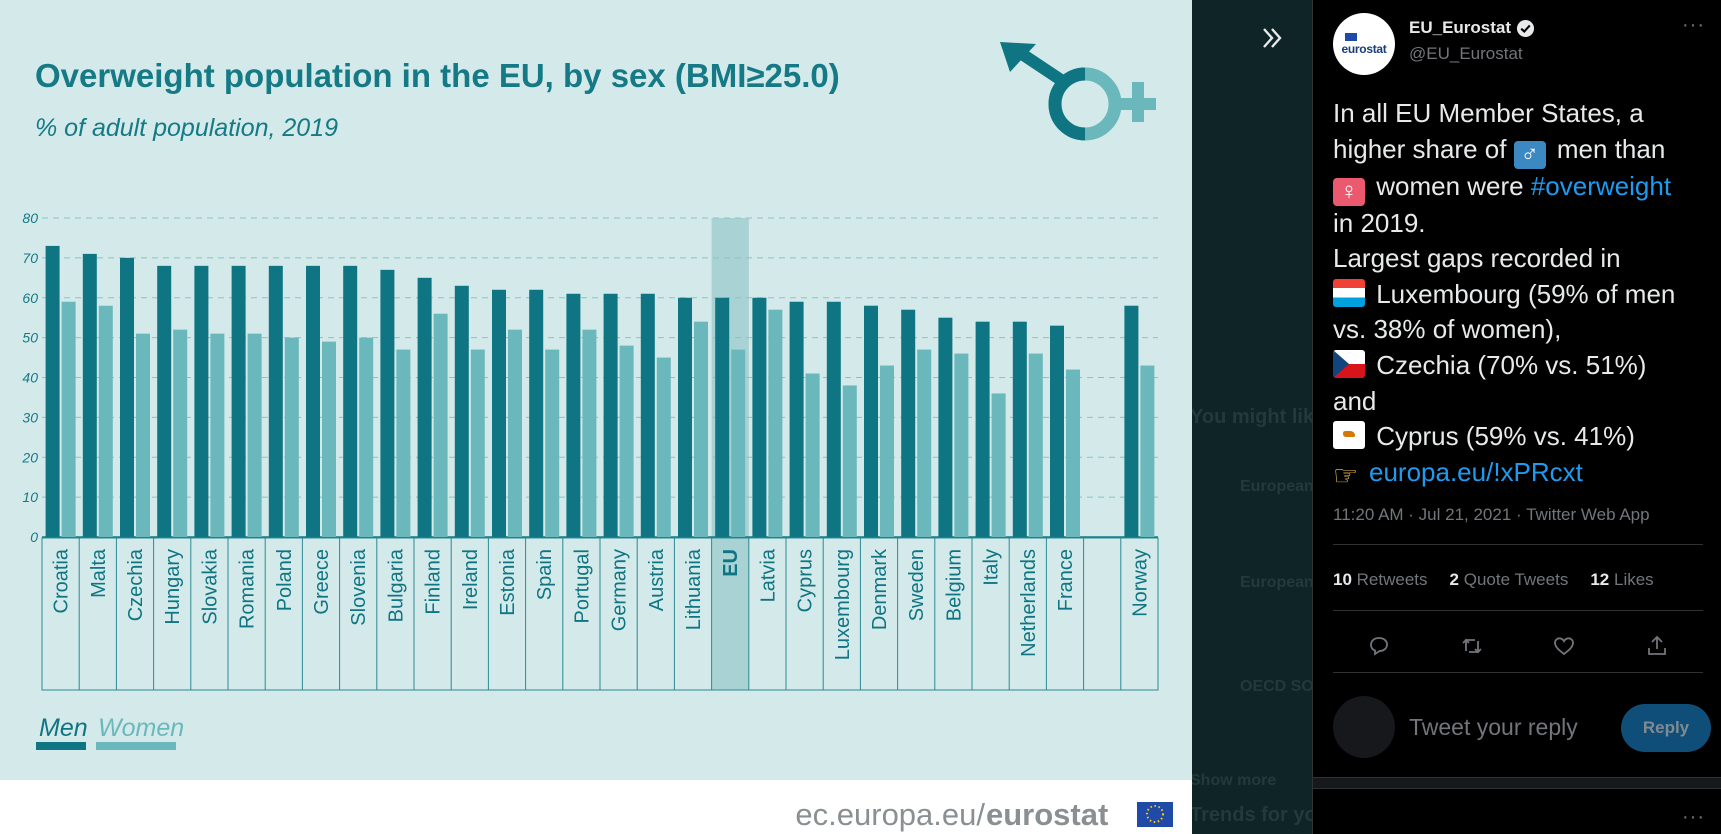 The height and width of the screenshot is (834, 1721). I want to click on tweet-line: in 2019., so click(1379, 222).